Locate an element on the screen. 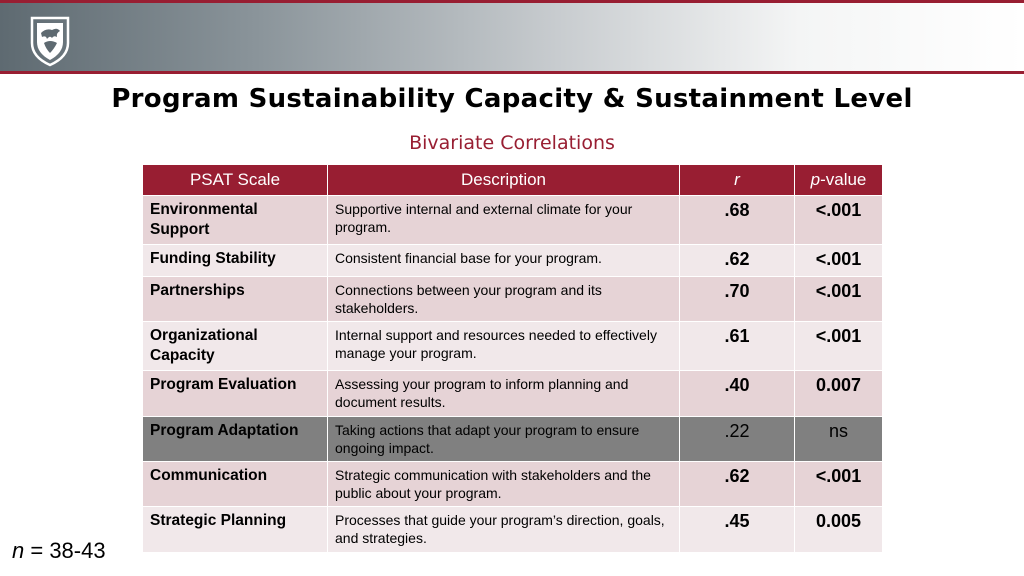  r-cell: .45 is located at coordinates (737, 529).